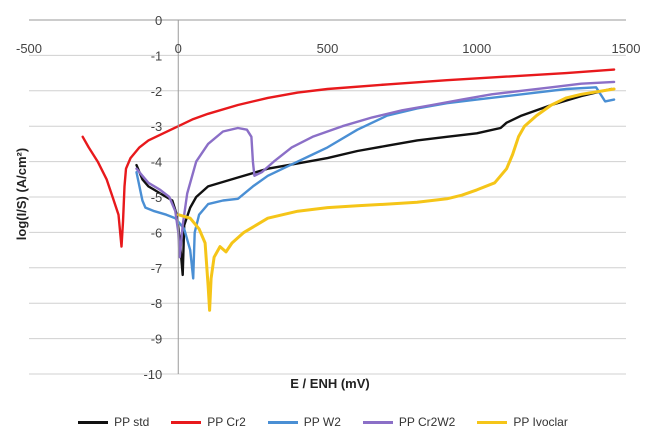 The height and width of the screenshot is (433, 646). What do you see at coordinates (157, 303) in the screenshot?
I see `y-tick-label: -8` at bounding box center [157, 303].